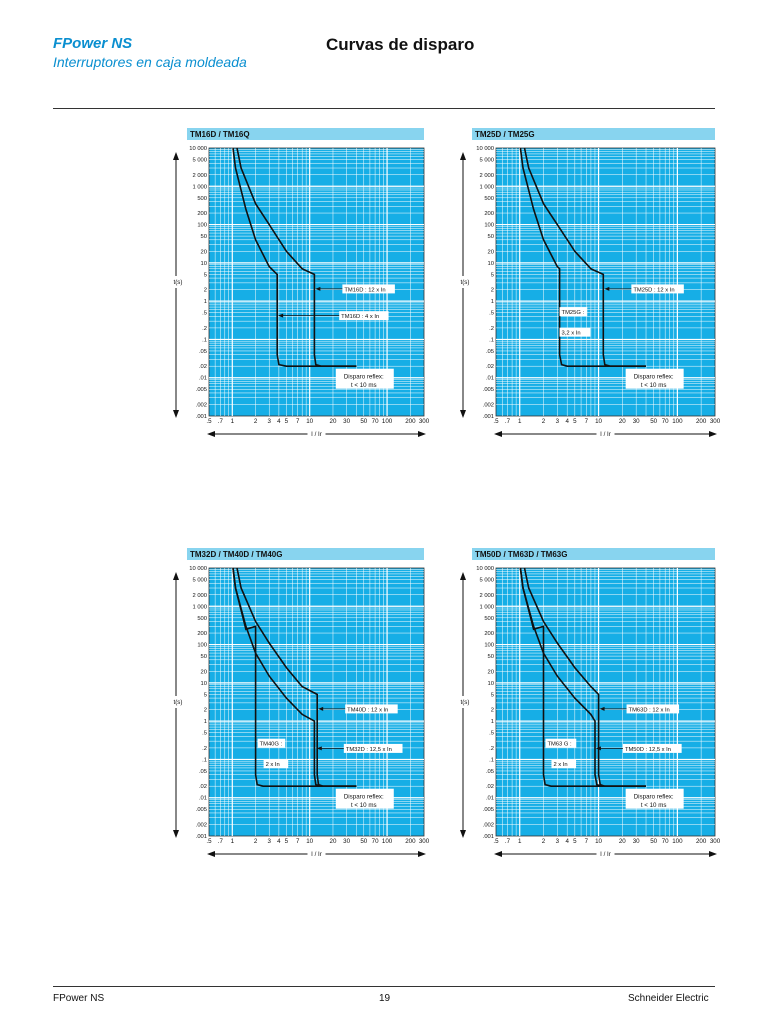  Describe the element at coordinates (648, 750) in the screenshot. I see `curve-label: TM50D : 12,5 x In` at that location.